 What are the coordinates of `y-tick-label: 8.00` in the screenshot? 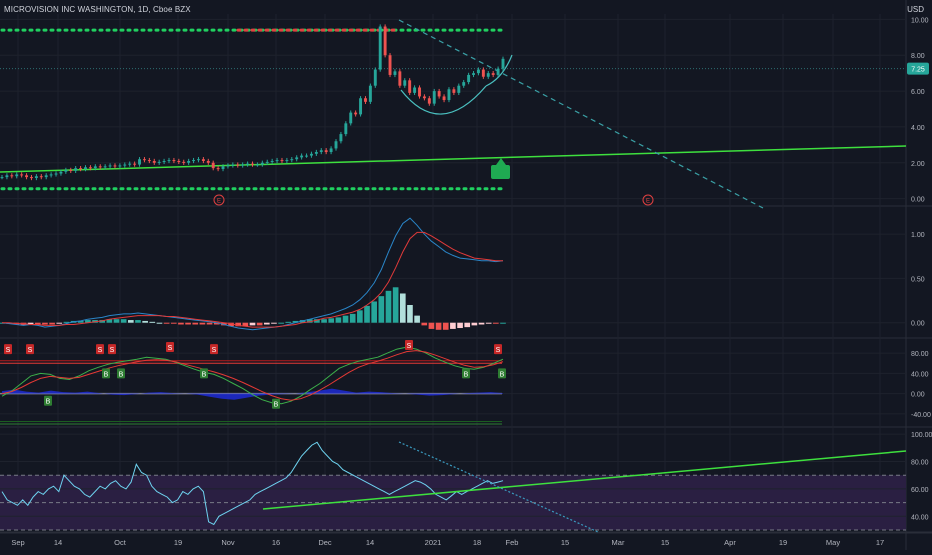 It's located at (918, 56).